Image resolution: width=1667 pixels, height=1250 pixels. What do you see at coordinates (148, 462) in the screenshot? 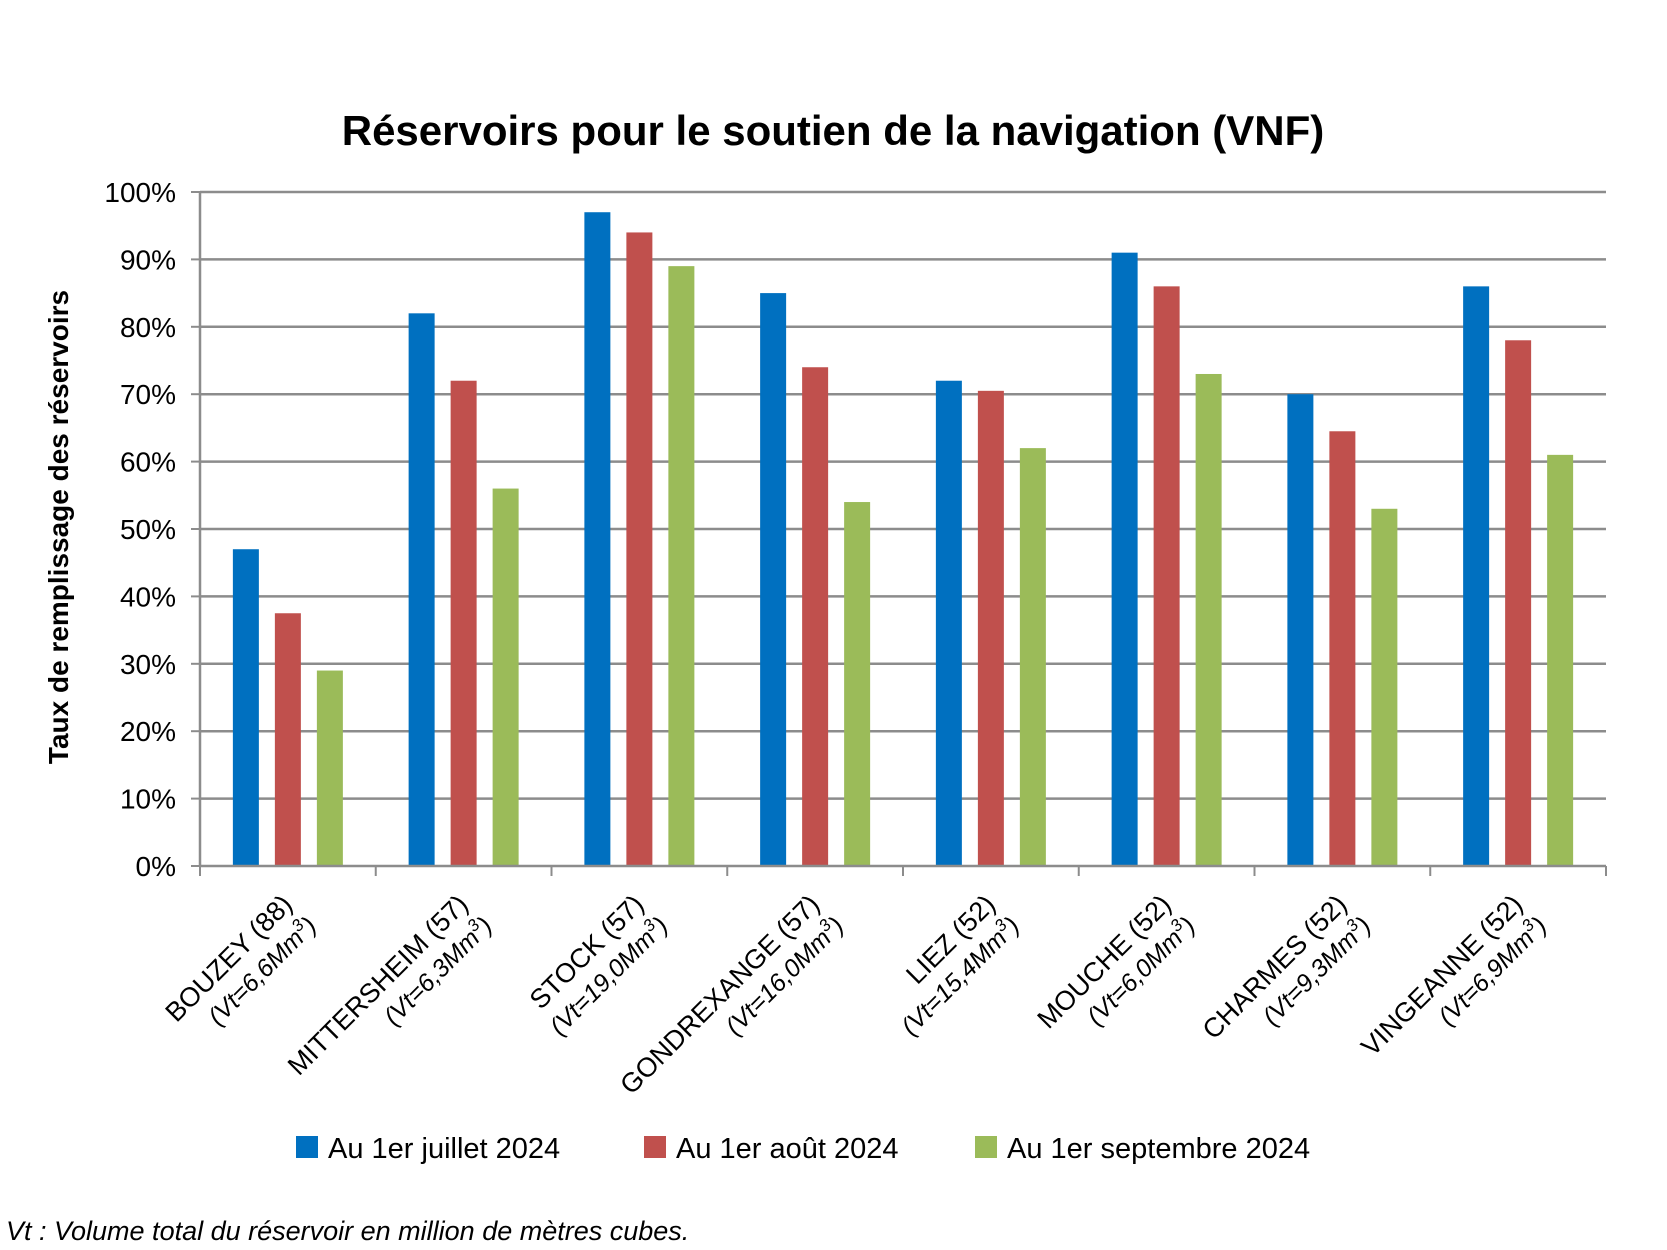
I see `y-tick-label: 60%` at bounding box center [148, 462].